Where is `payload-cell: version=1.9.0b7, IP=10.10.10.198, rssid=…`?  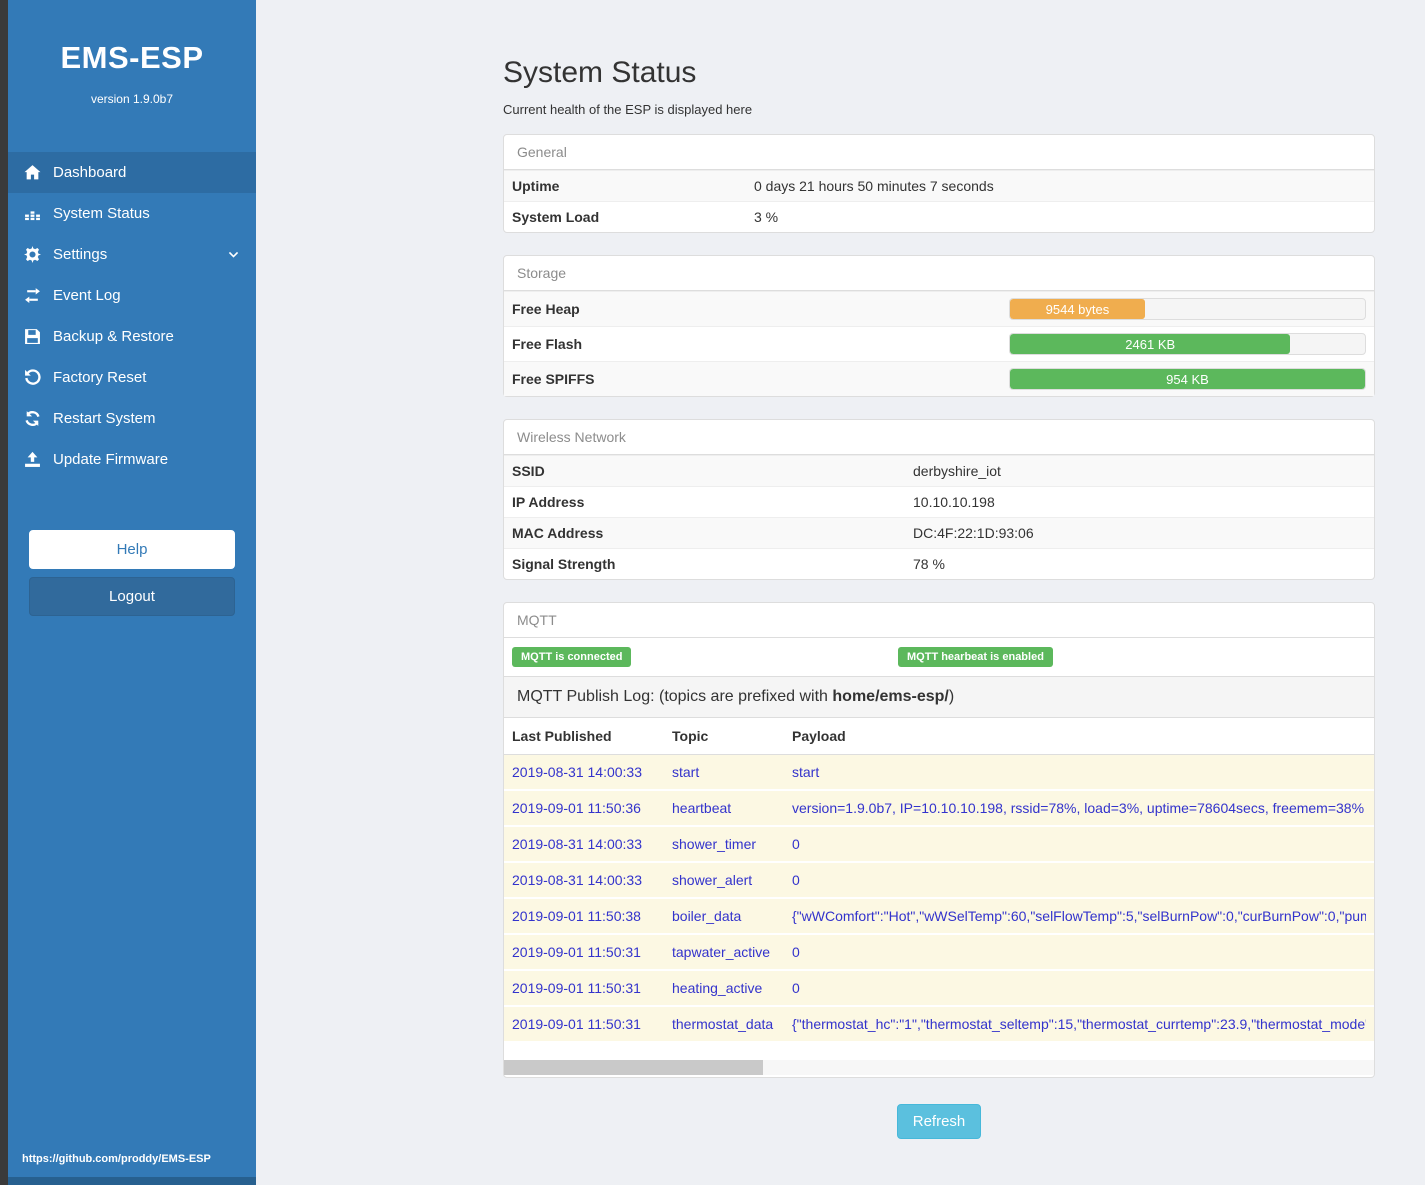
payload-cell: version=1.9.0b7, IP=10.10.10.198, rssid=… is located at coordinates (1078, 808).